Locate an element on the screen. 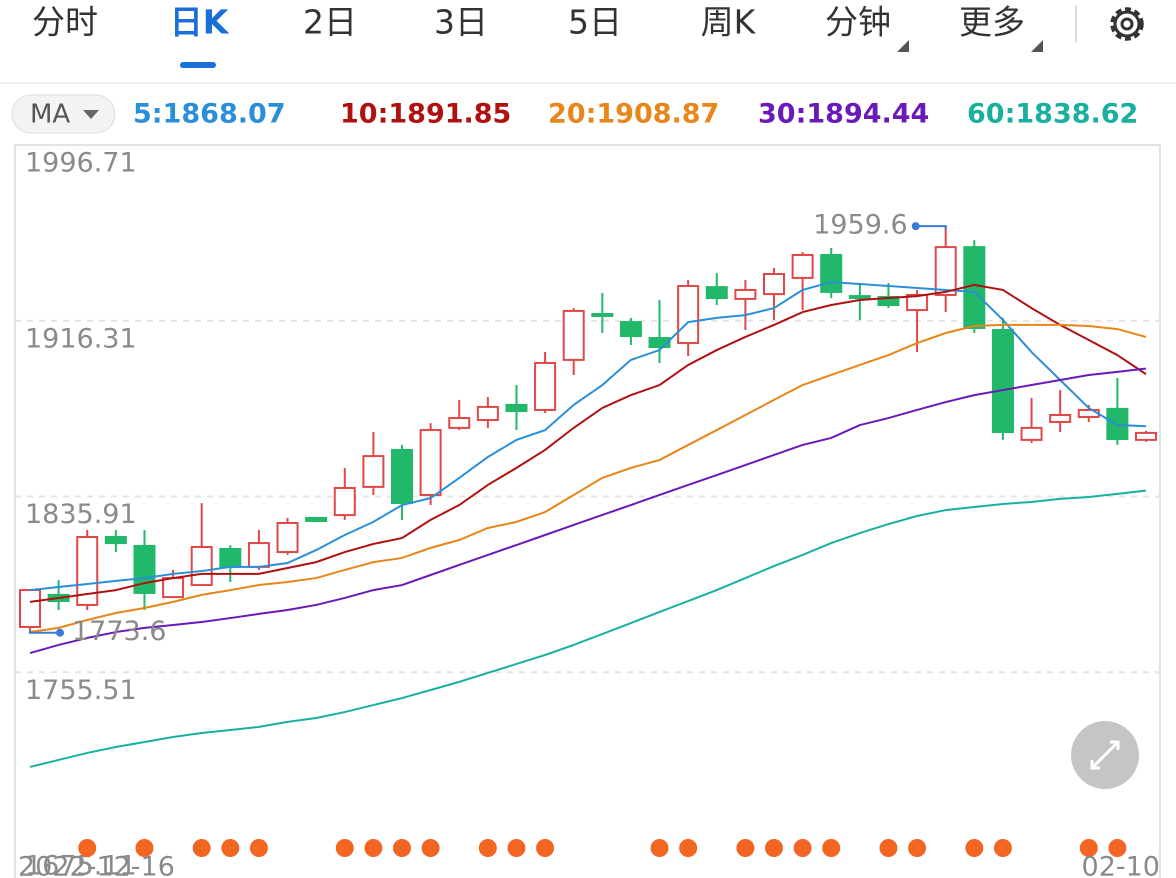  x-tick-label: 02-10 is located at coordinates (1121, 865).